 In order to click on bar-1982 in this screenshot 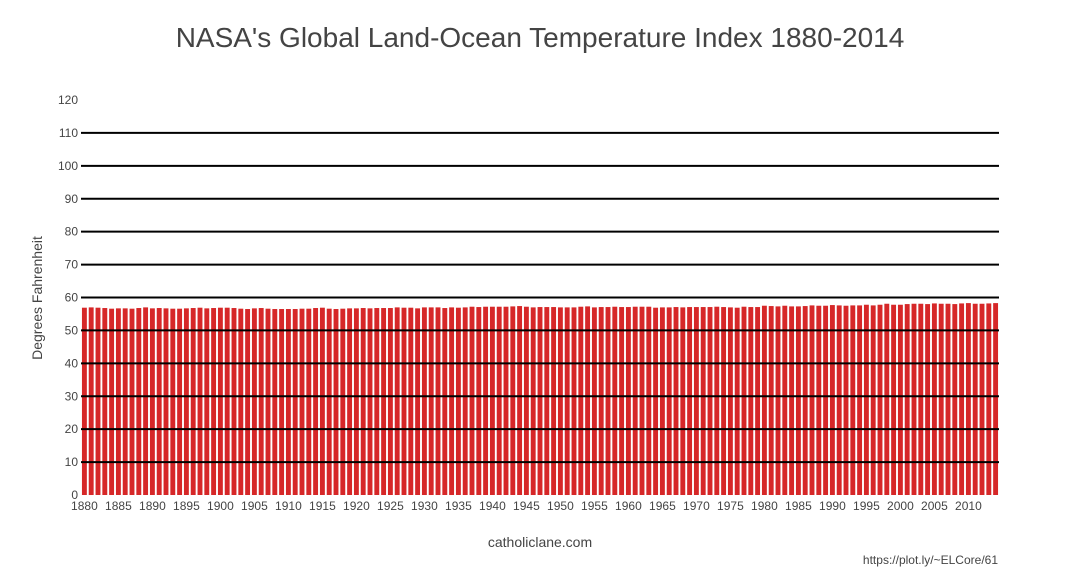, I will do `click(778, 400)`.